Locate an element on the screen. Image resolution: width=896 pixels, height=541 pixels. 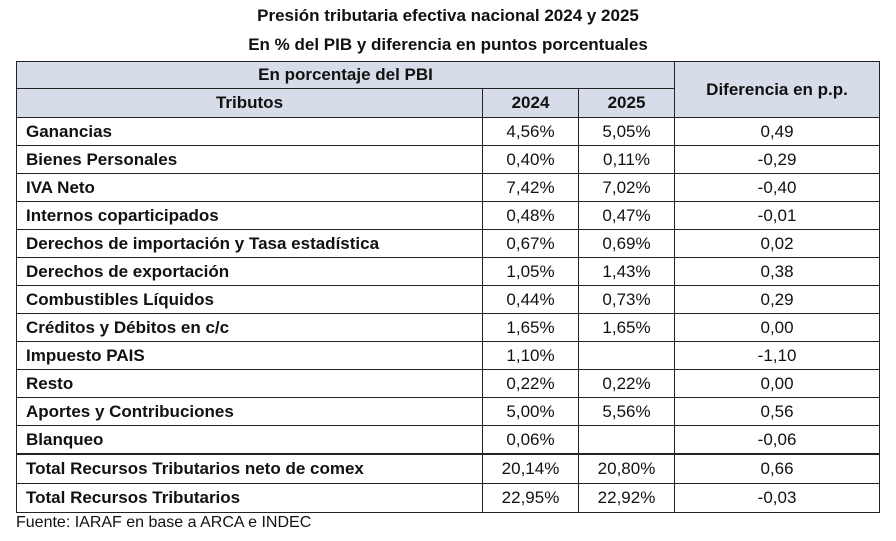
table-row: Aportes y Contribuciones5,00%5,56%0,56 is located at coordinates (448, 412).